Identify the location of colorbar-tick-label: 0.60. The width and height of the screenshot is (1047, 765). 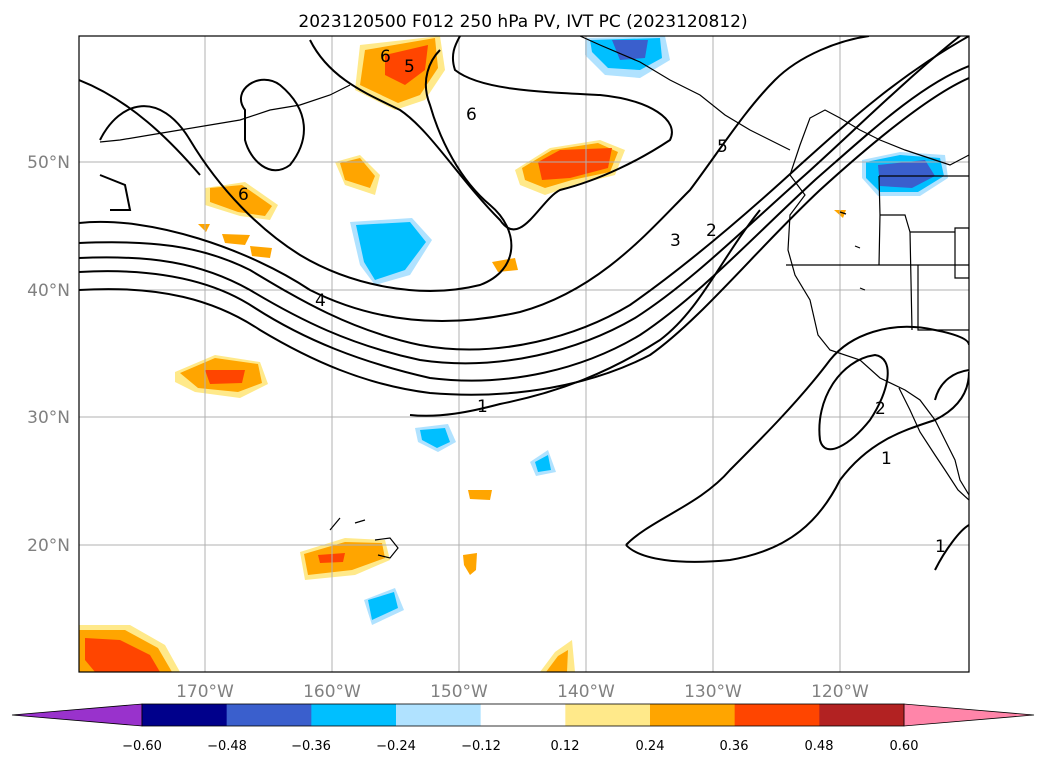
(904, 746).